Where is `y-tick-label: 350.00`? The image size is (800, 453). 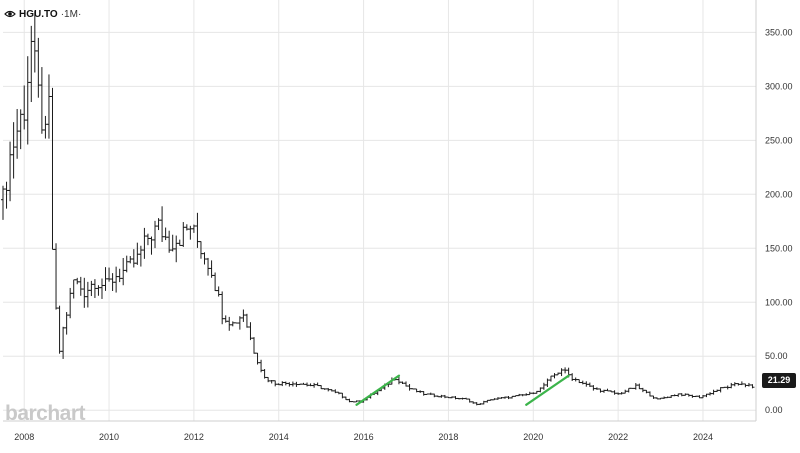 y-tick-label: 350.00 is located at coordinates (779, 32).